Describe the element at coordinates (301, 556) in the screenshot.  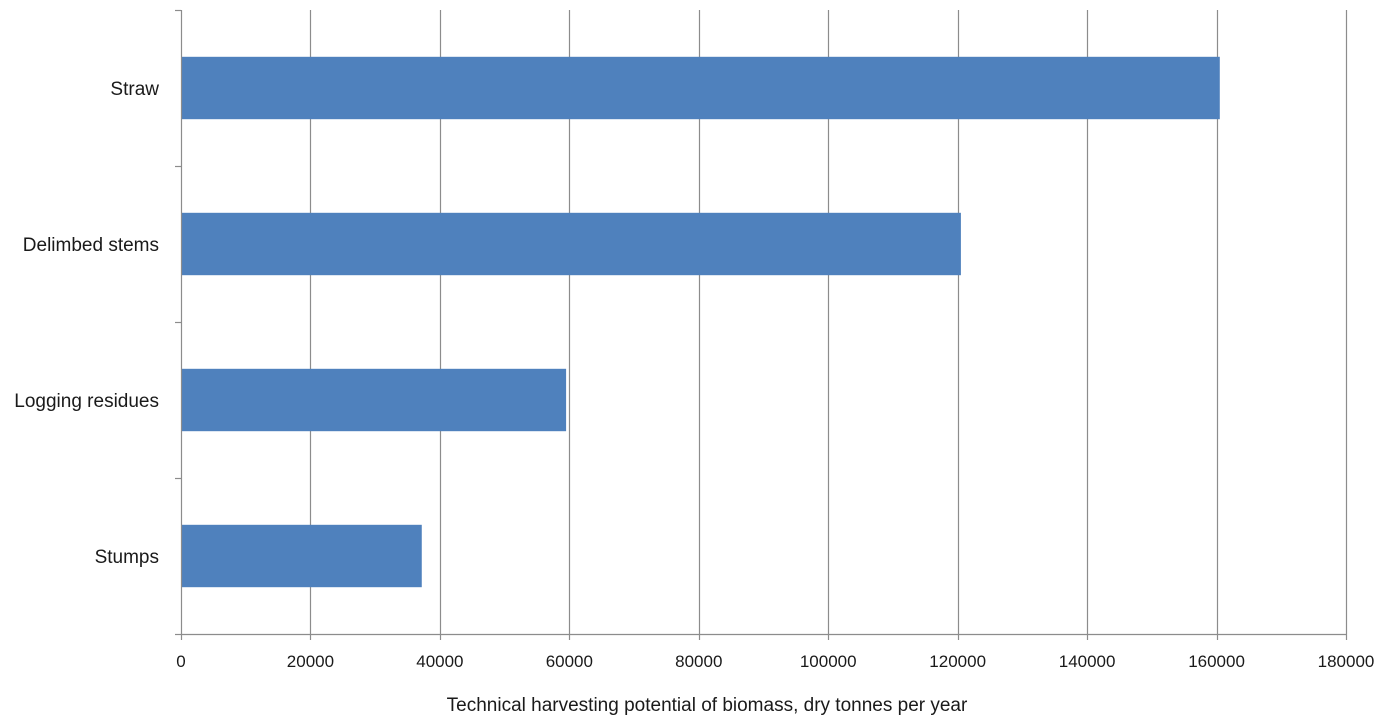
I see `bar-stumps` at that location.